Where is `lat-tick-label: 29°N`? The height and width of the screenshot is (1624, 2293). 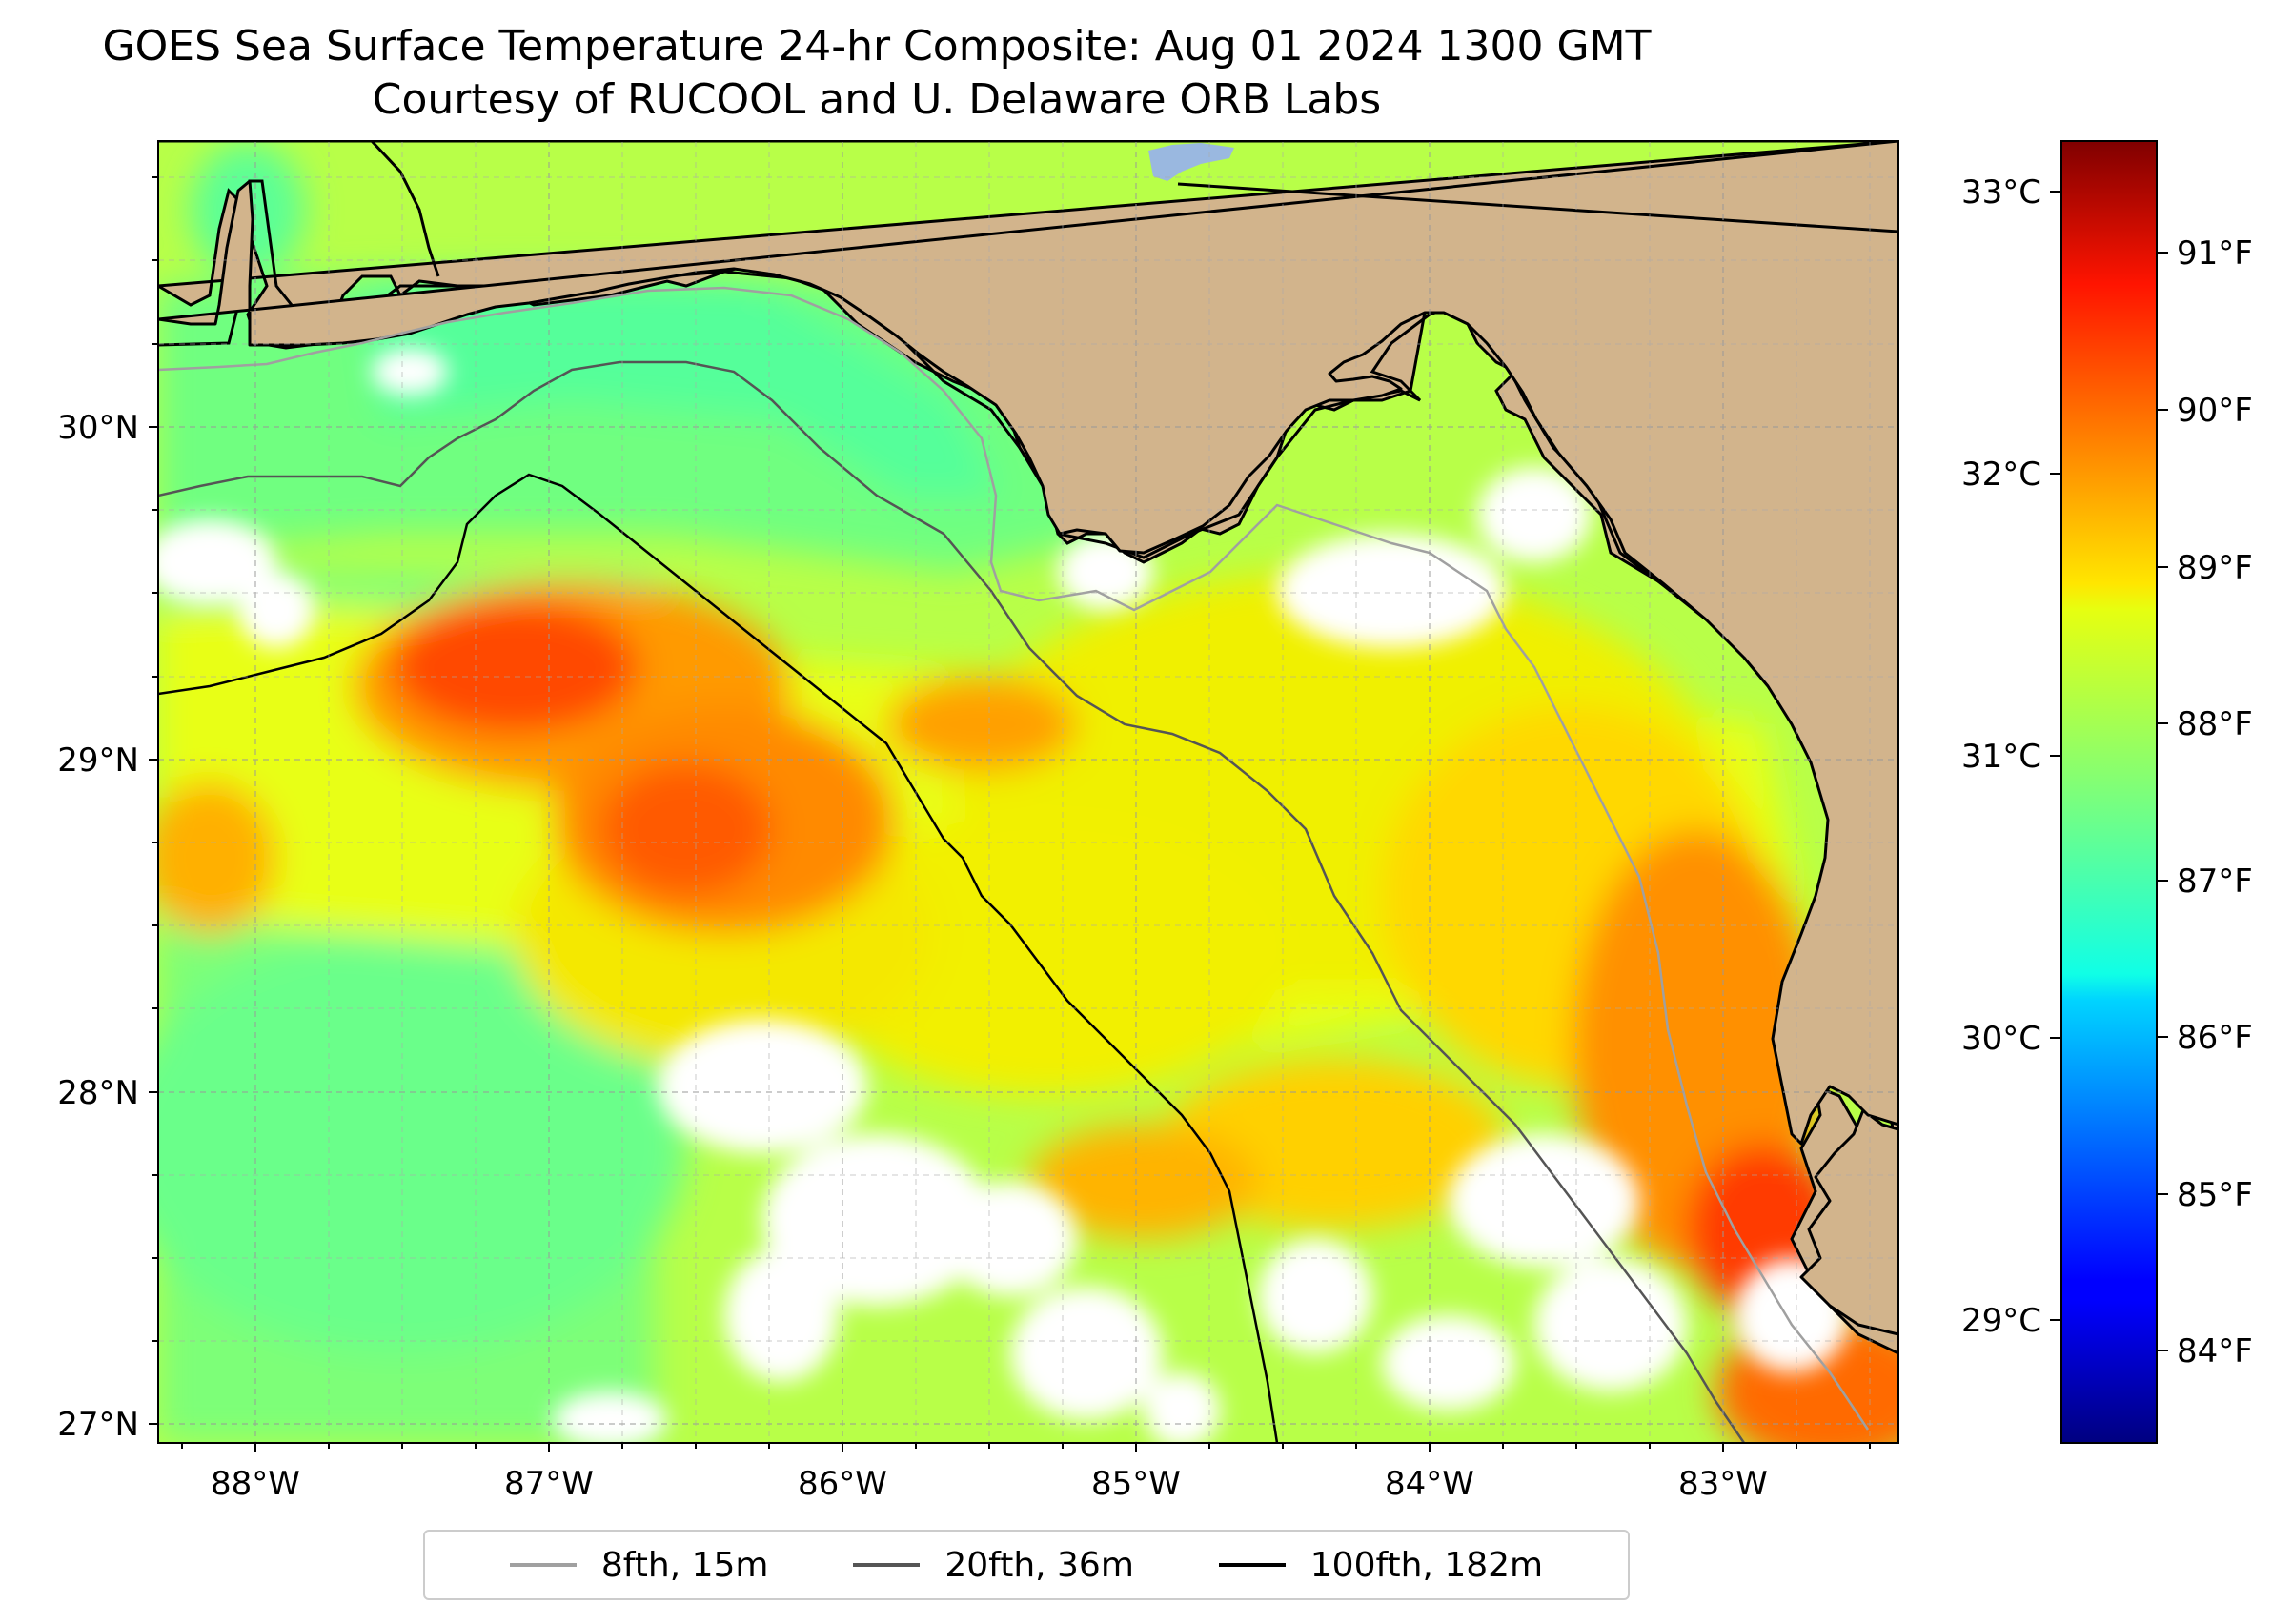
lat-tick-label: 29°N is located at coordinates (98, 760).